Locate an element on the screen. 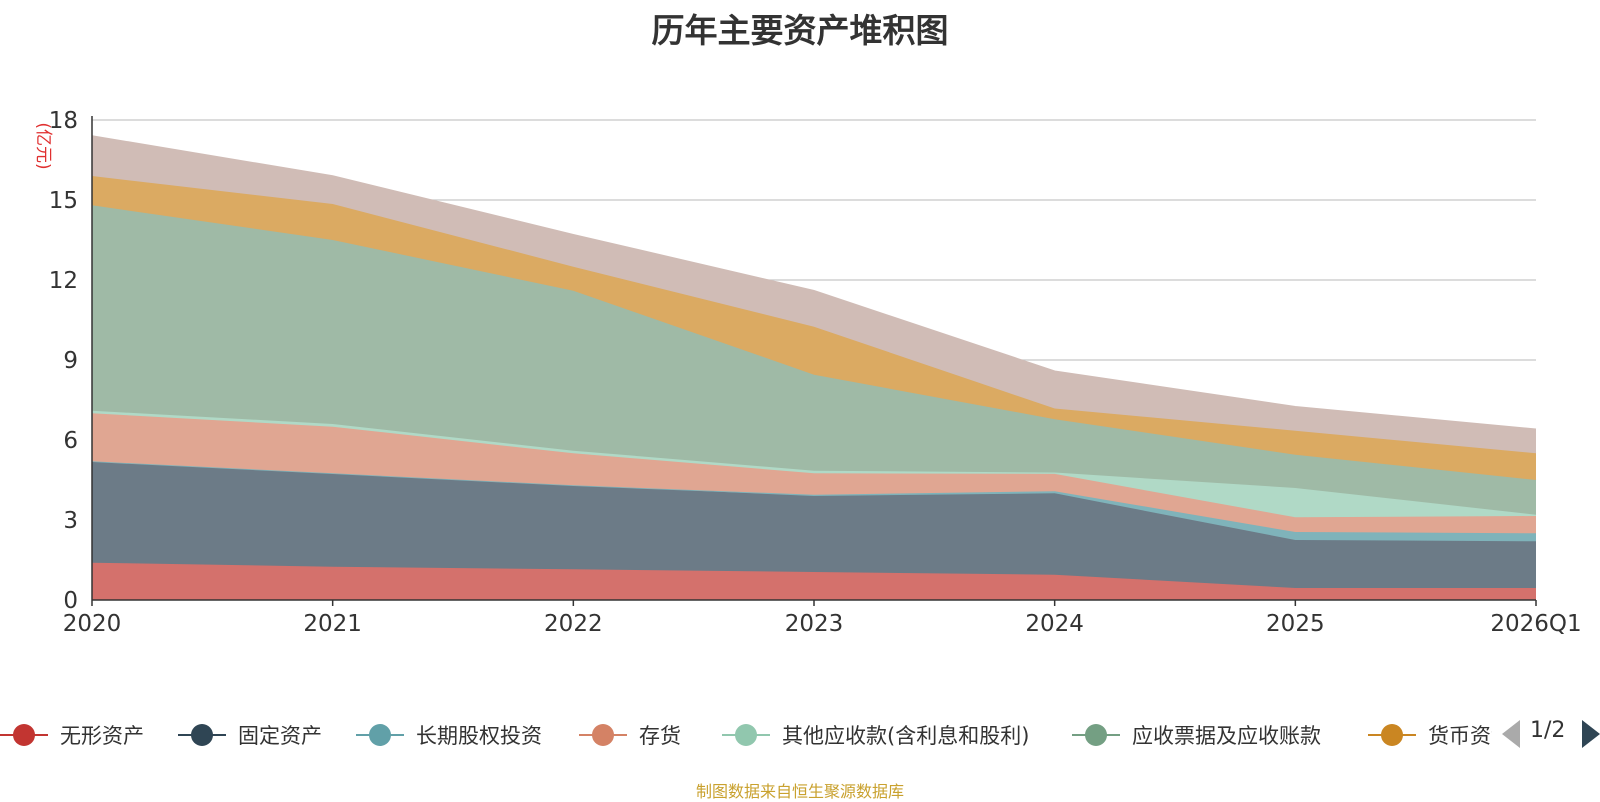 The height and width of the screenshot is (802, 1600). y-tick-label: 18 is located at coordinates (63, 121).